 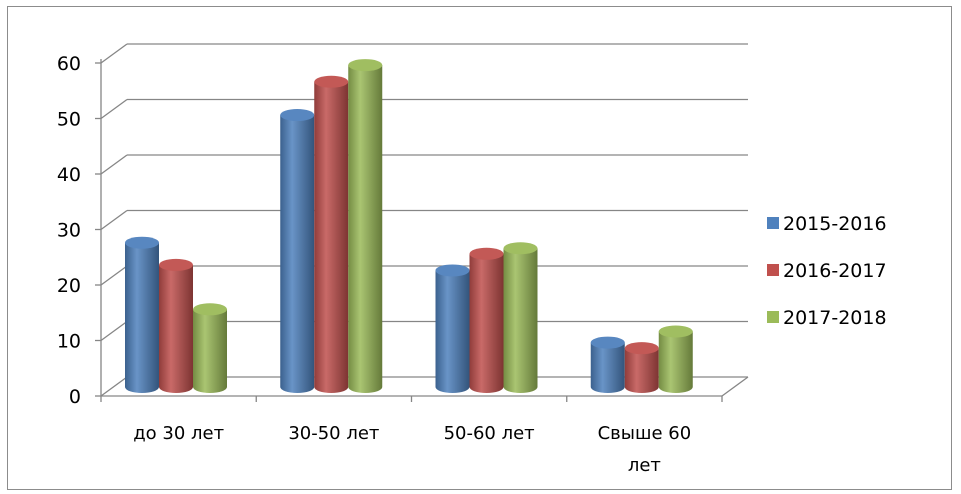 I want to click on y-tick-label: 40, so click(x=69, y=175).